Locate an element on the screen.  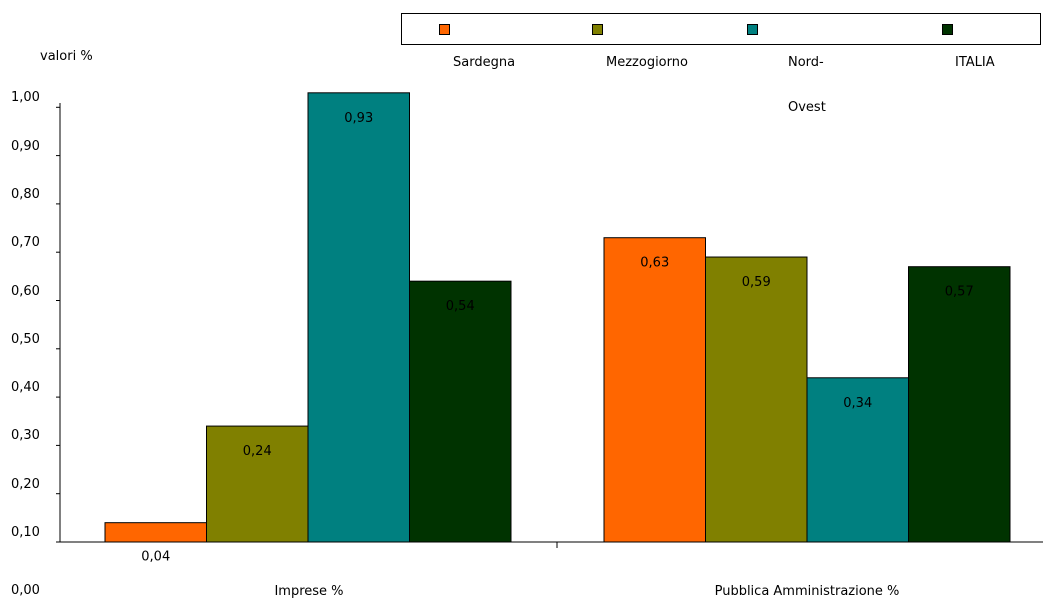
data-label: 0,57 is located at coordinates (959, 292).